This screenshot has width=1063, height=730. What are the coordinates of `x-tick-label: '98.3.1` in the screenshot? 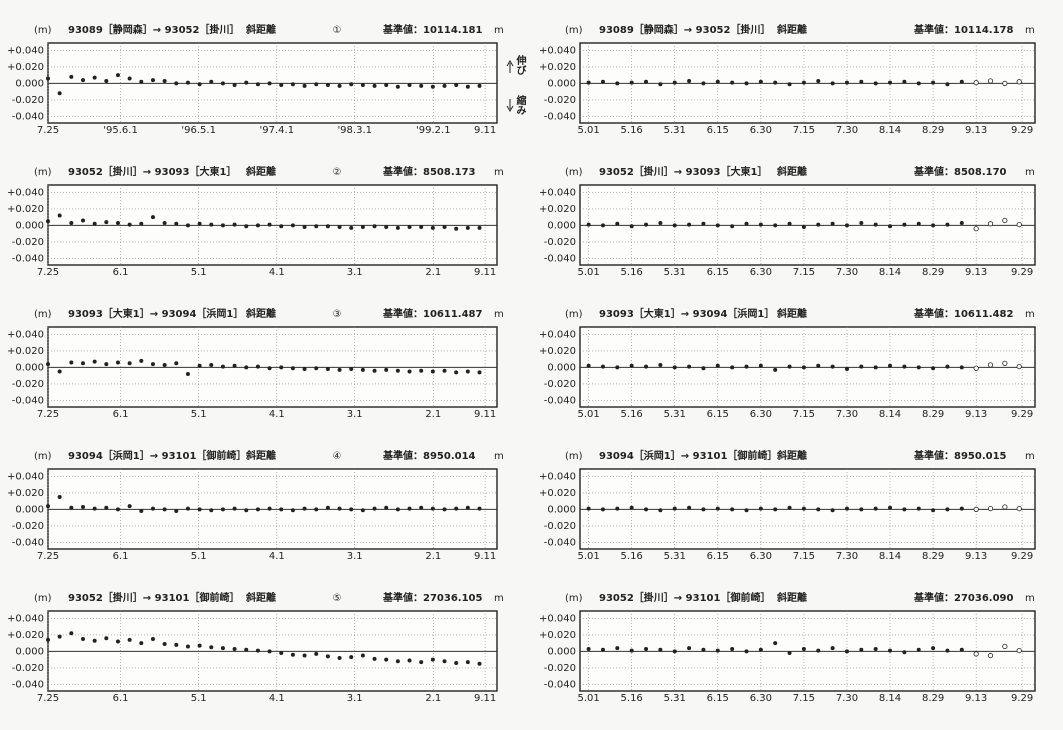 It's located at (354, 130).